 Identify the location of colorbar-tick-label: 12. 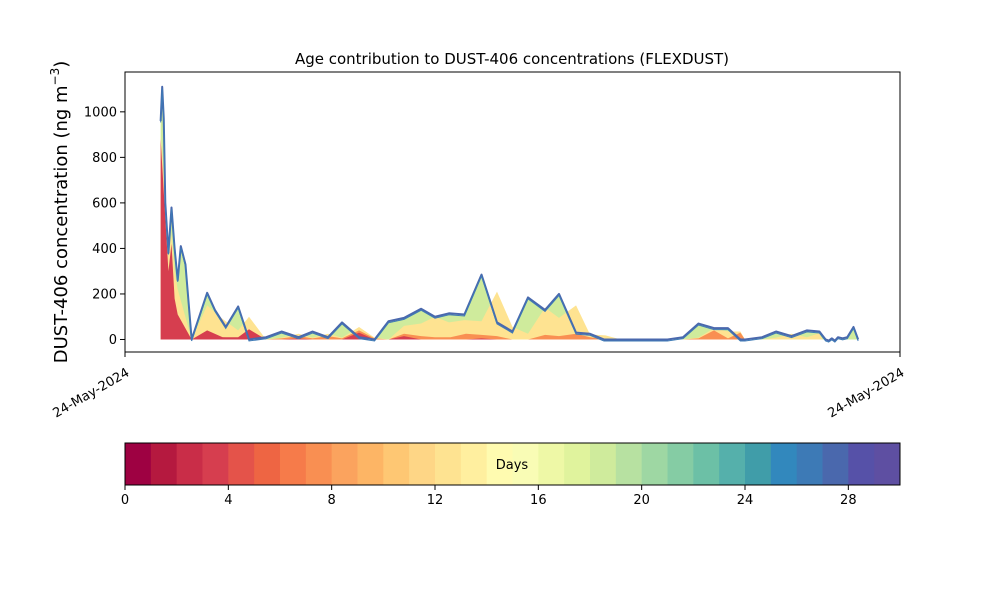
(435, 500).